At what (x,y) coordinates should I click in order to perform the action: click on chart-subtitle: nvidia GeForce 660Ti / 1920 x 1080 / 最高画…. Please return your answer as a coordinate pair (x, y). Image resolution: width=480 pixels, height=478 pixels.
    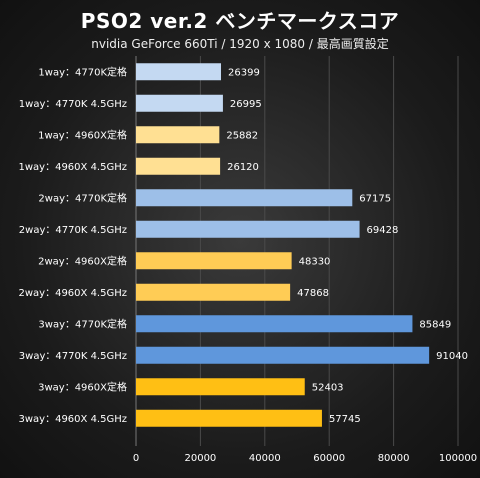
    Looking at the image, I should click on (240, 44).